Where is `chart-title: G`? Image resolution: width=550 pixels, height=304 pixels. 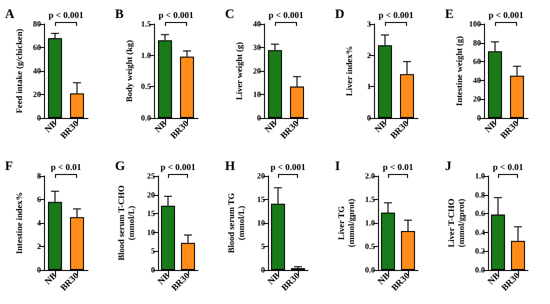
chart-title: G is located at coordinates (120, 165).